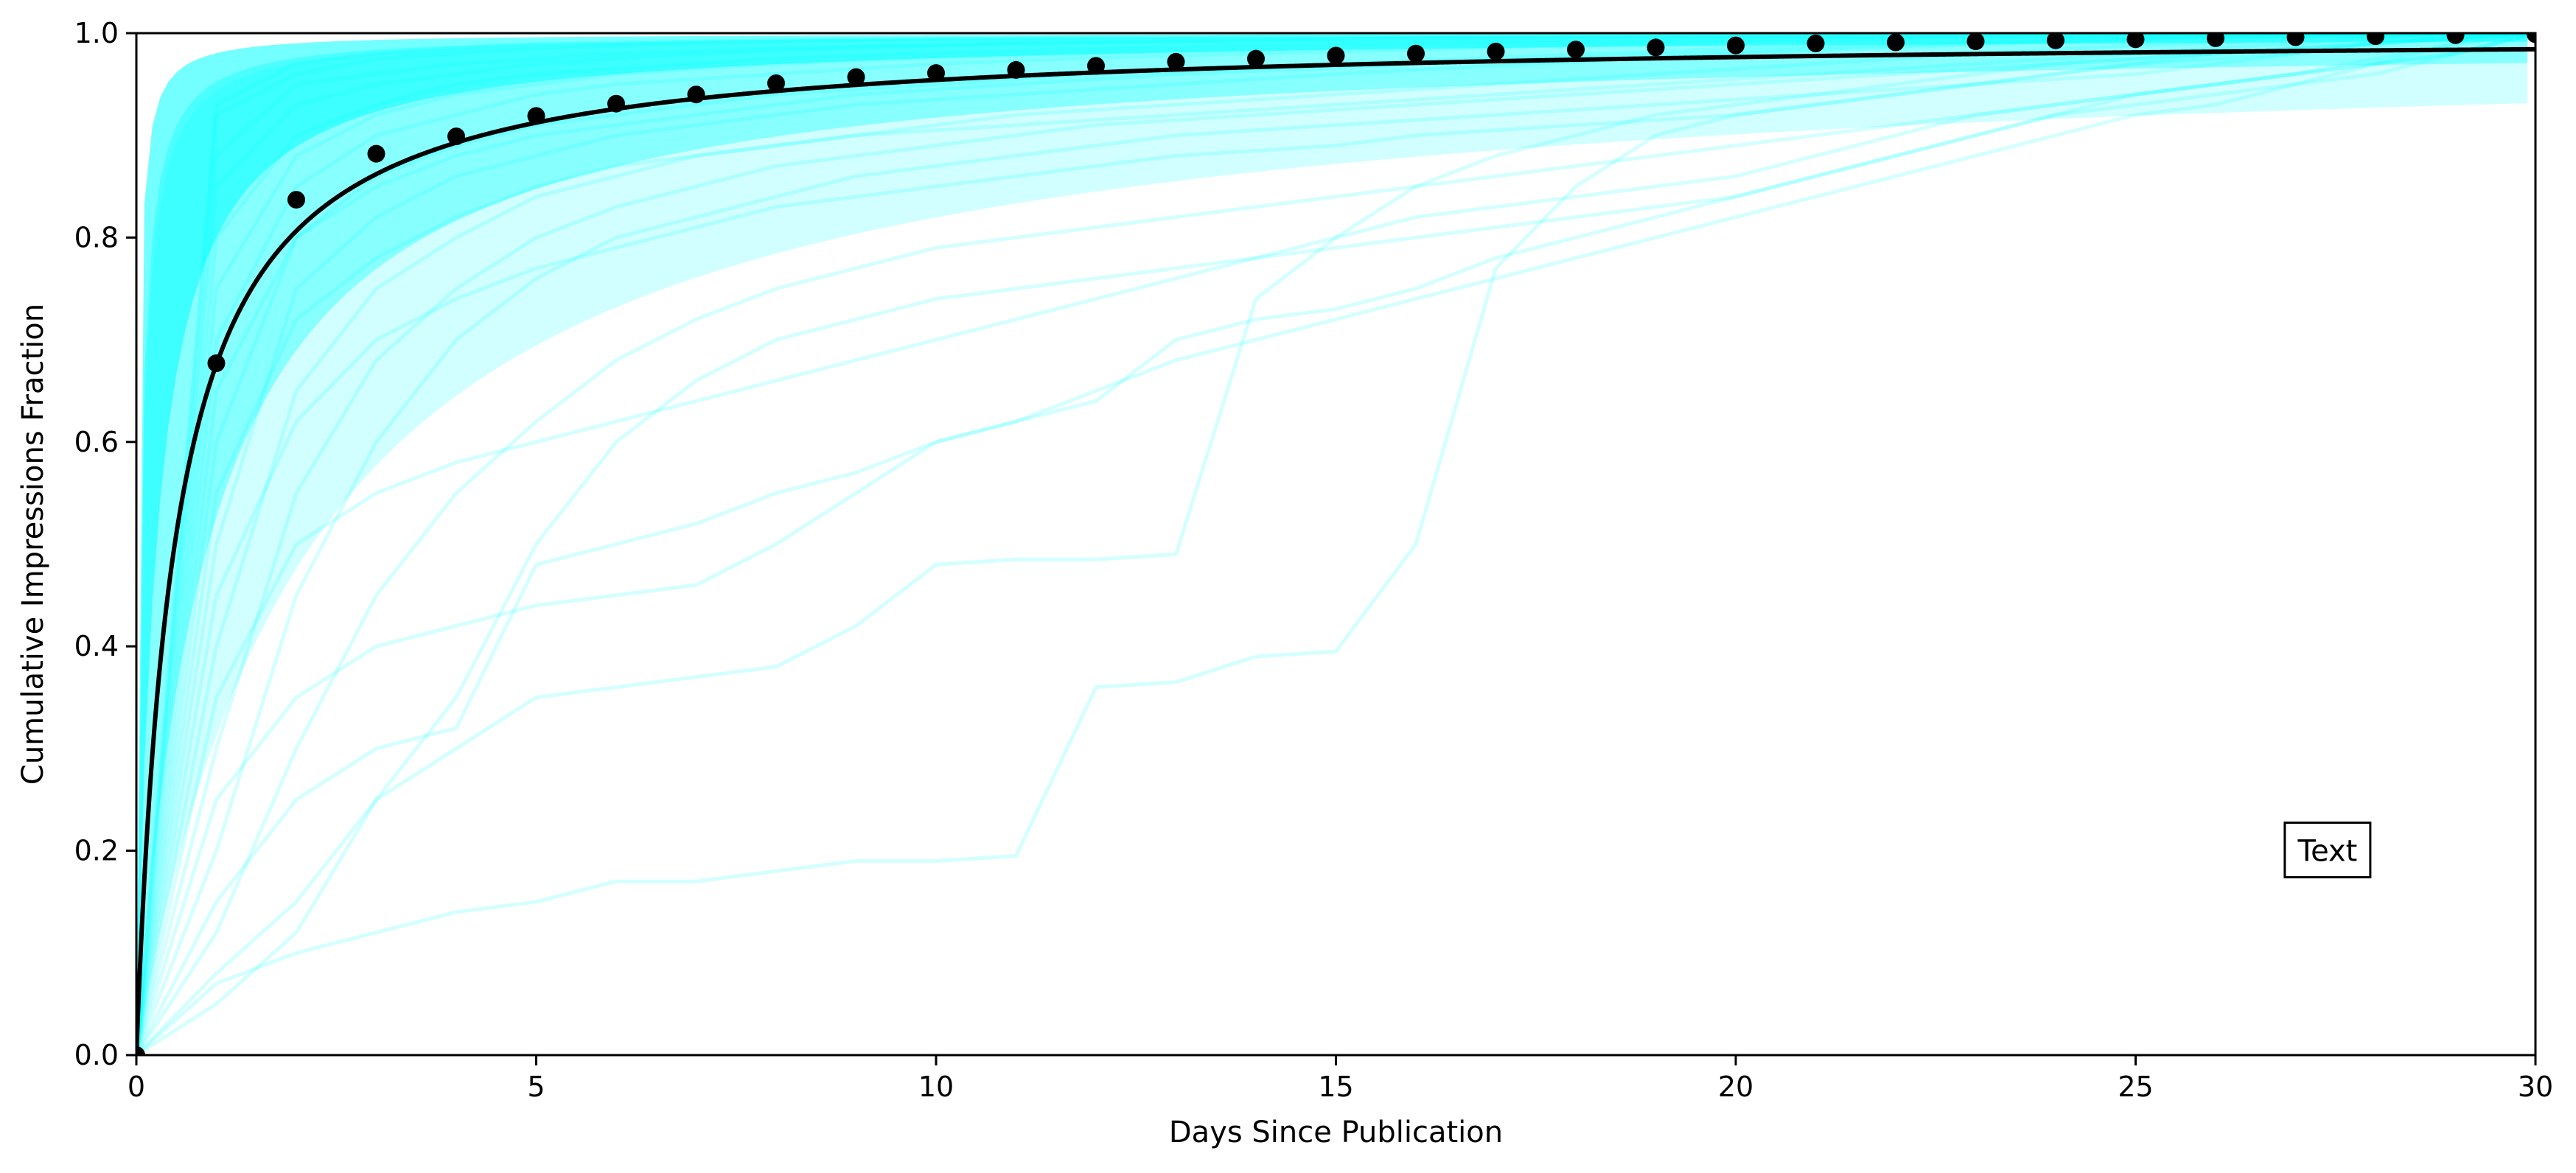  I want to click on x-tick-label: 10, so click(936, 1087).